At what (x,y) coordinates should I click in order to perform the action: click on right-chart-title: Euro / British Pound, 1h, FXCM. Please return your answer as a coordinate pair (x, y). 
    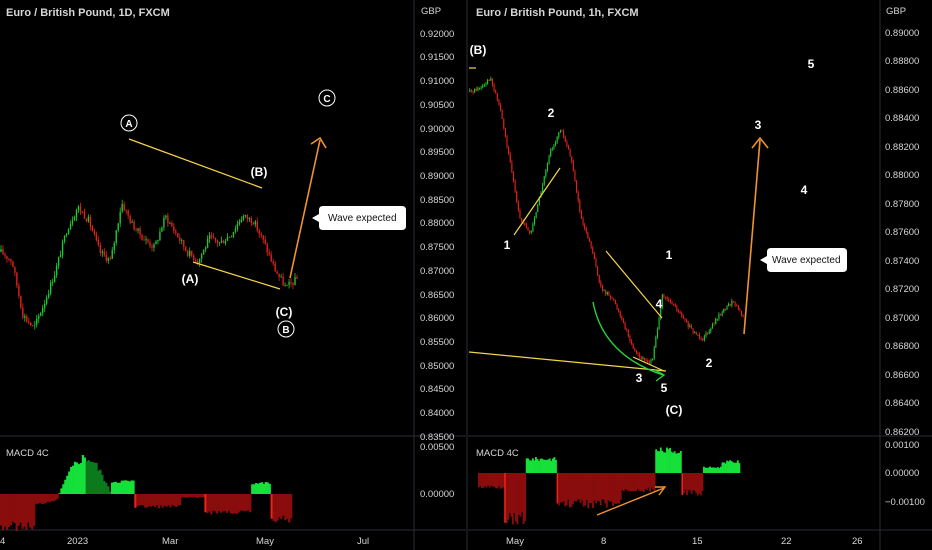
    Looking at the image, I should click on (557, 13).